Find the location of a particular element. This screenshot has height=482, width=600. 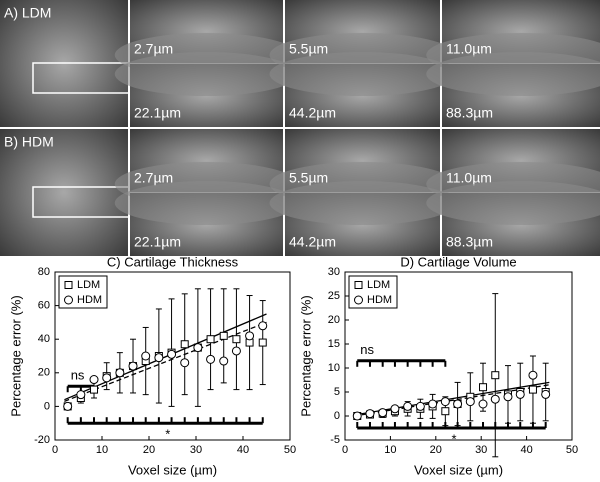

y-tick-label: -5 is located at coordinates (335, 440).